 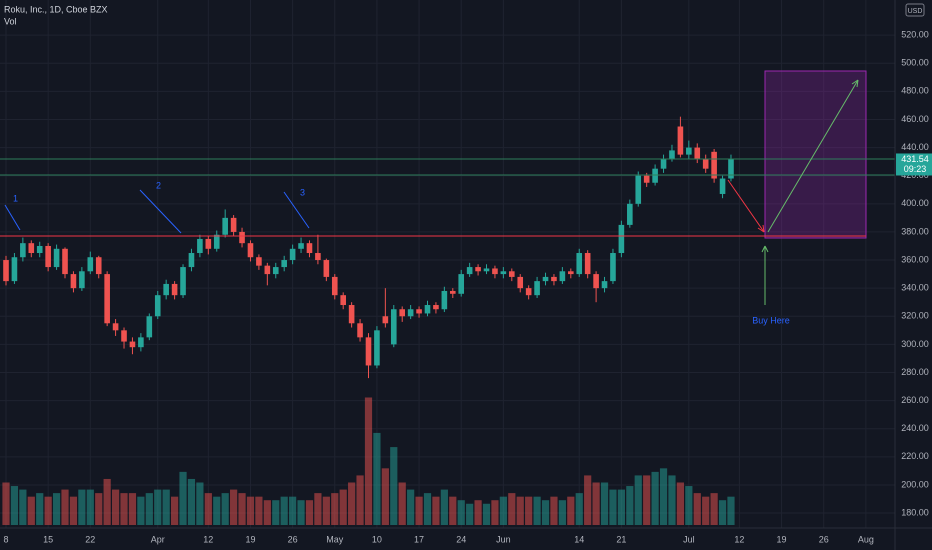 What do you see at coordinates (579, 539) in the screenshot?
I see `x-tick-label: 14` at bounding box center [579, 539].